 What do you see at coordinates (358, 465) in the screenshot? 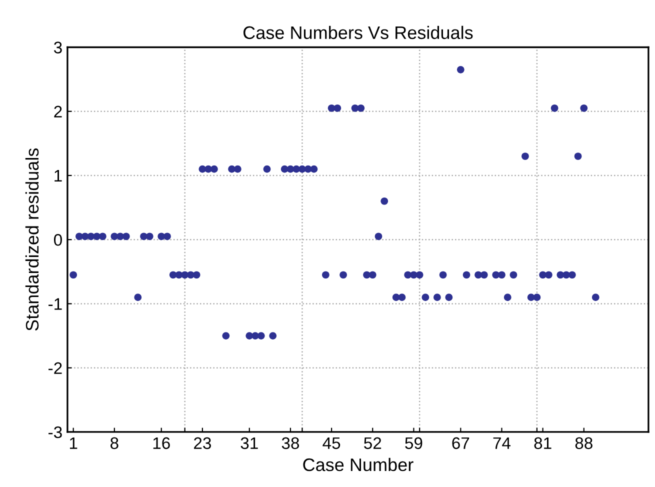
I see `x-axis-title: Case Number` at bounding box center [358, 465].